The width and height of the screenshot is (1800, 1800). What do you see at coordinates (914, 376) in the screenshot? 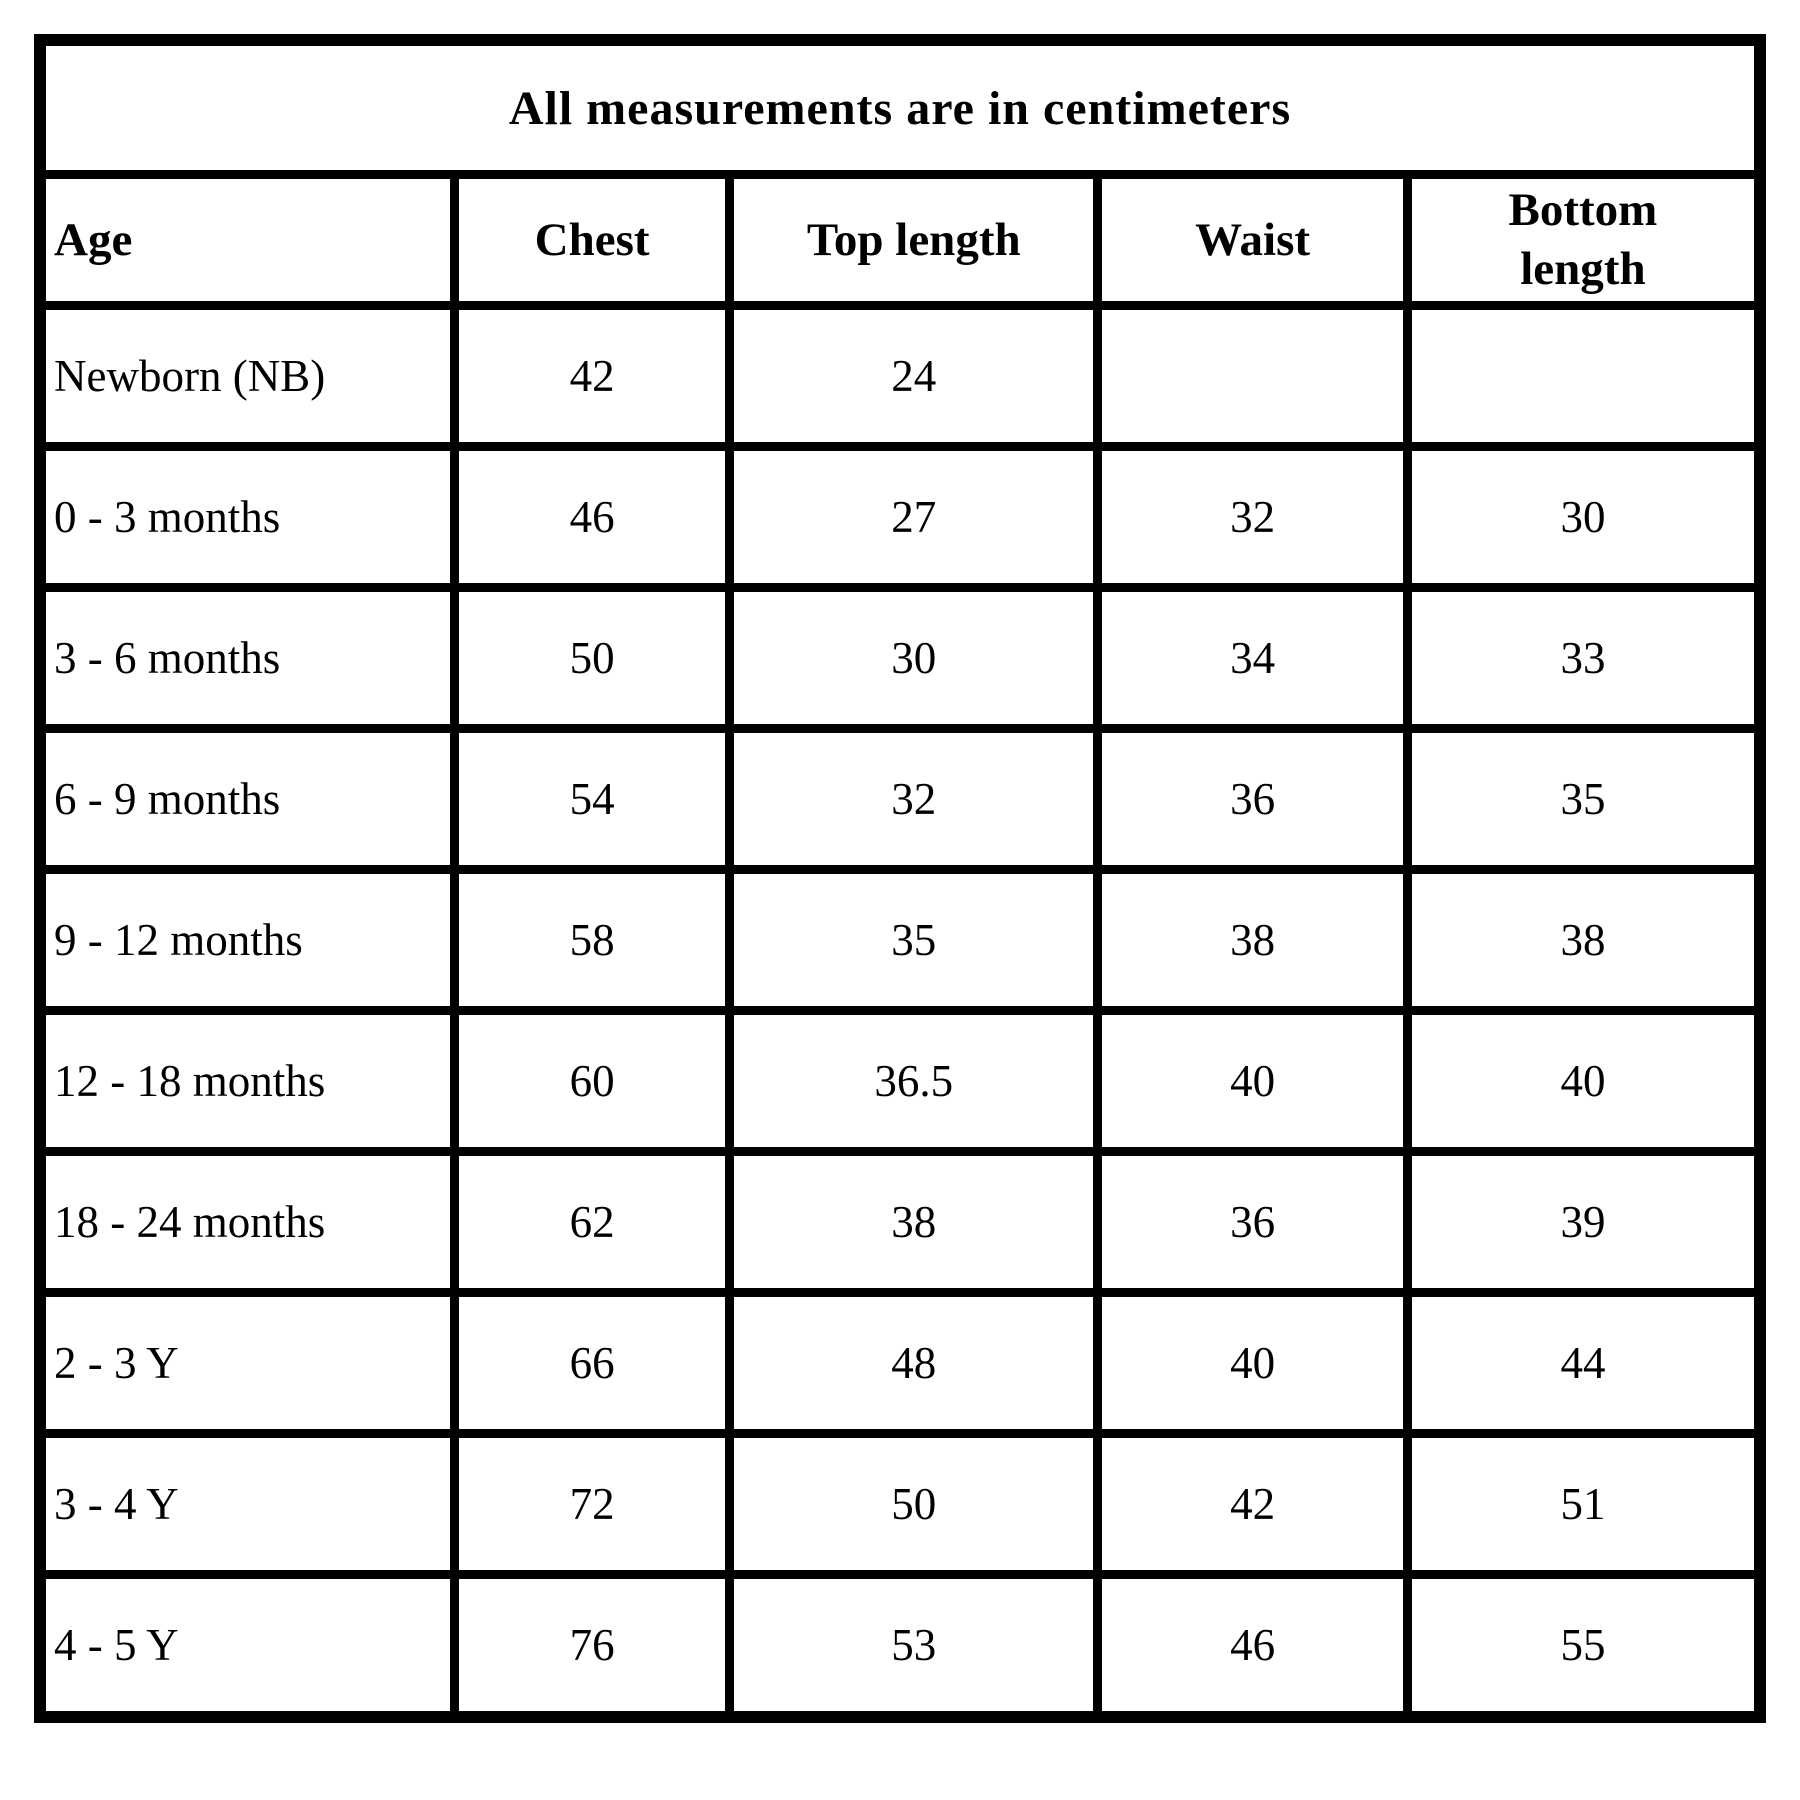
I see `top-length-cell: 24` at bounding box center [914, 376].